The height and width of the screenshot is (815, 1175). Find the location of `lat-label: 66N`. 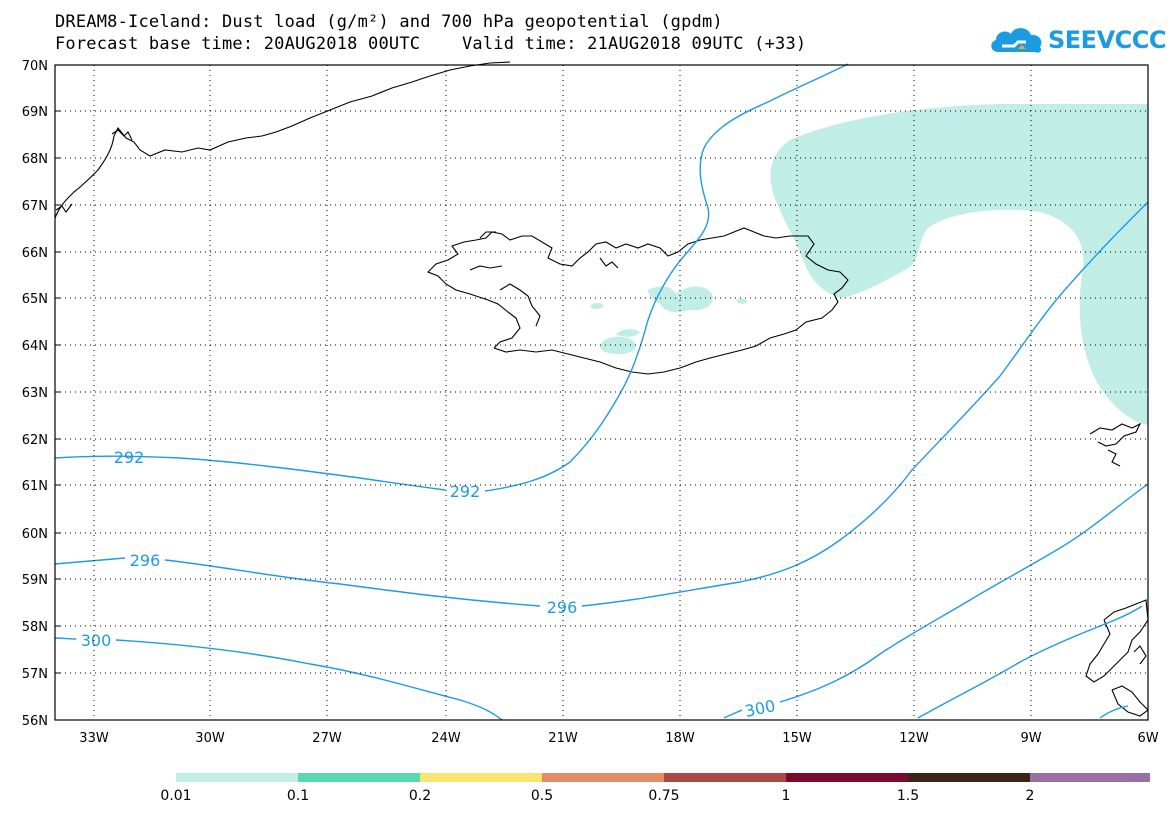

lat-label: 66N is located at coordinates (35, 253).